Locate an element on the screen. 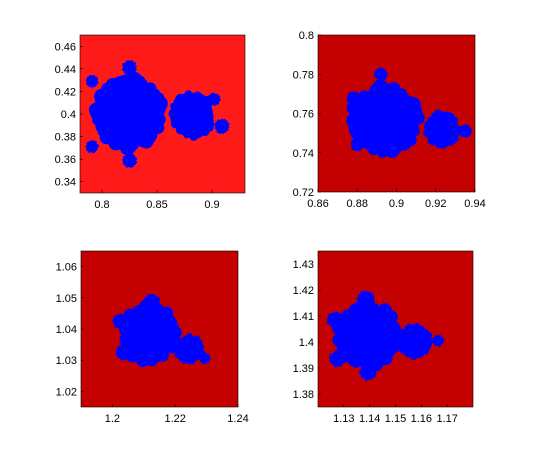 This screenshot has width=536, height=457. x-tick-label: 0.92 is located at coordinates (435, 204).